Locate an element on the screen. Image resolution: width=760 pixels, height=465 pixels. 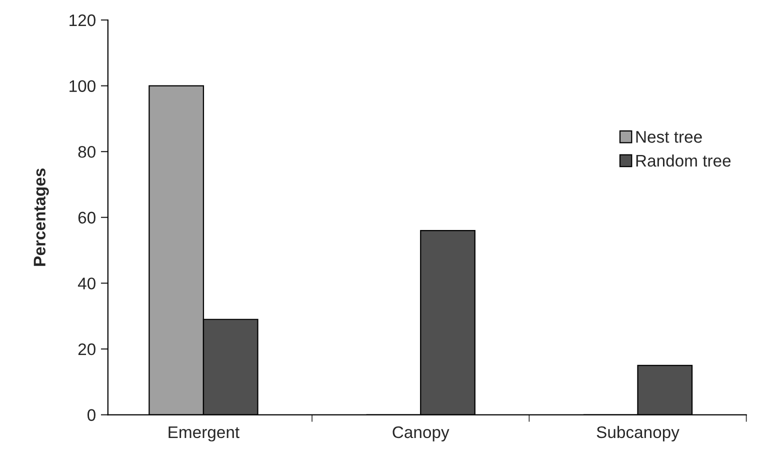
x-tick-label: Emergent is located at coordinates (204, 434).